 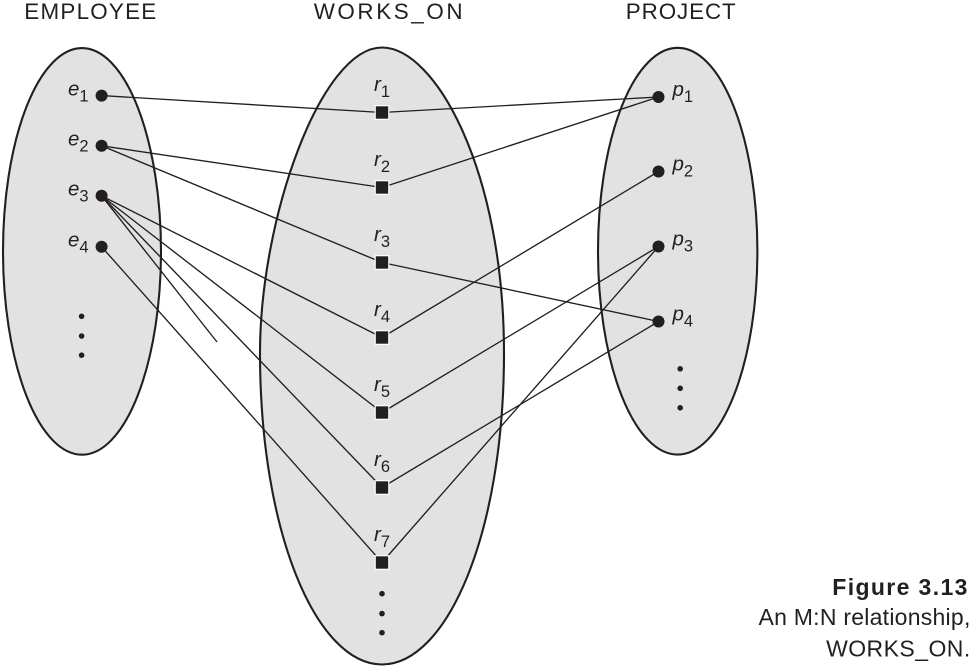 I want to click on svg-text: WORKS_ON, so click(x=389, y=12).